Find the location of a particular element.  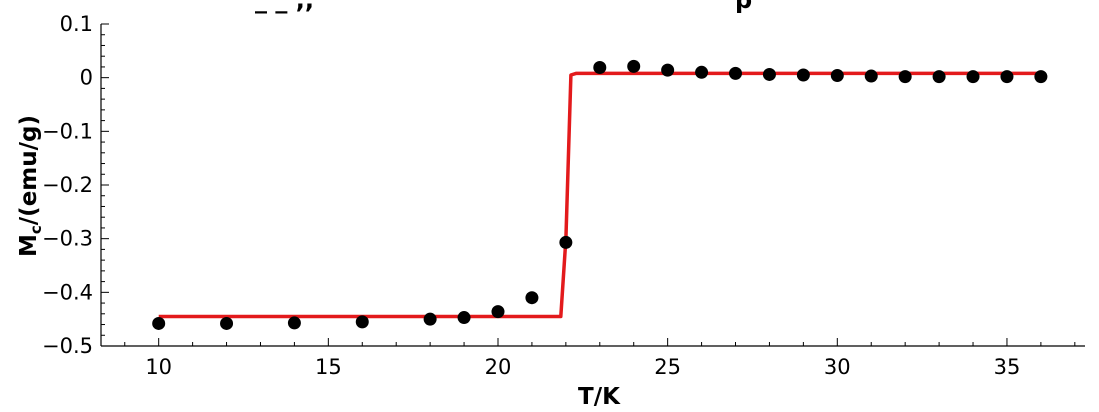

x-tick-label: 25 is located at coordinates (667, 367).